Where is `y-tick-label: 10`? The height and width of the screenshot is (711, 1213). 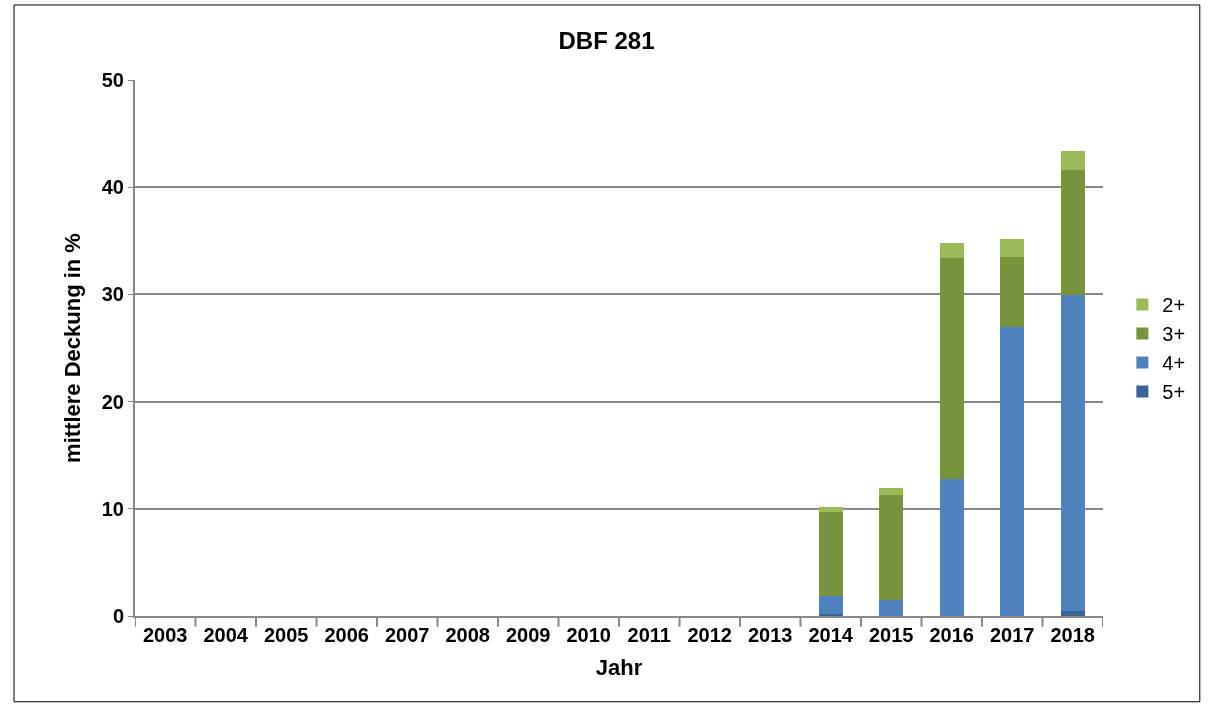 y-tick-label: 10 is located at coordinates (112, 508).